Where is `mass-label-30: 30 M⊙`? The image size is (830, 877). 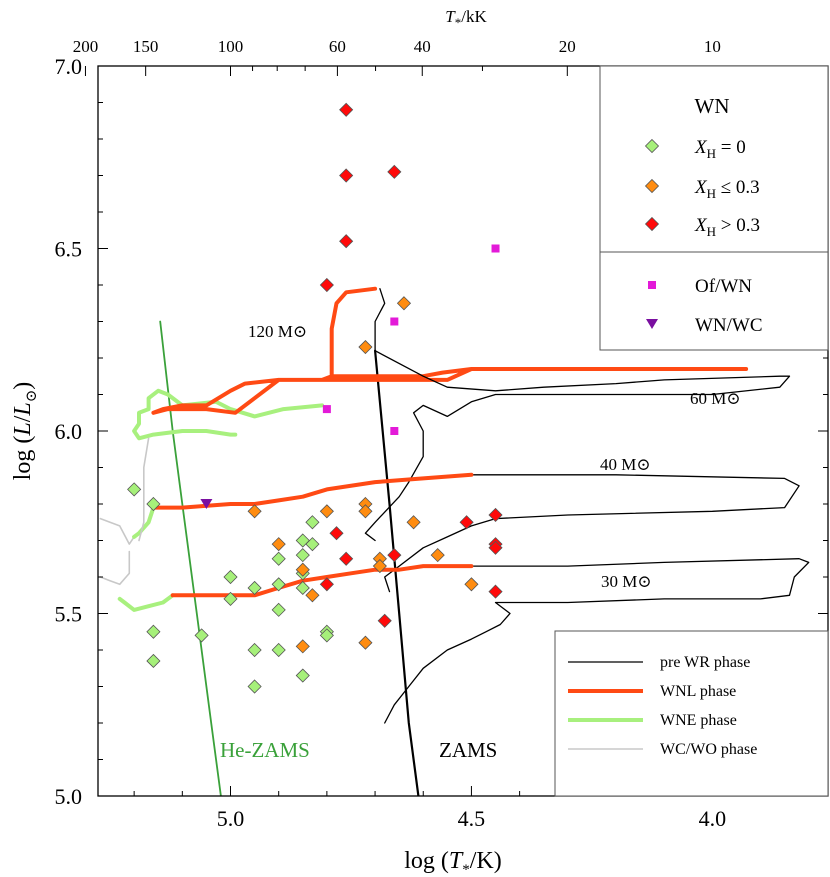
mass-label-30: 30 M⊙ is located at coordinates (626, 581).